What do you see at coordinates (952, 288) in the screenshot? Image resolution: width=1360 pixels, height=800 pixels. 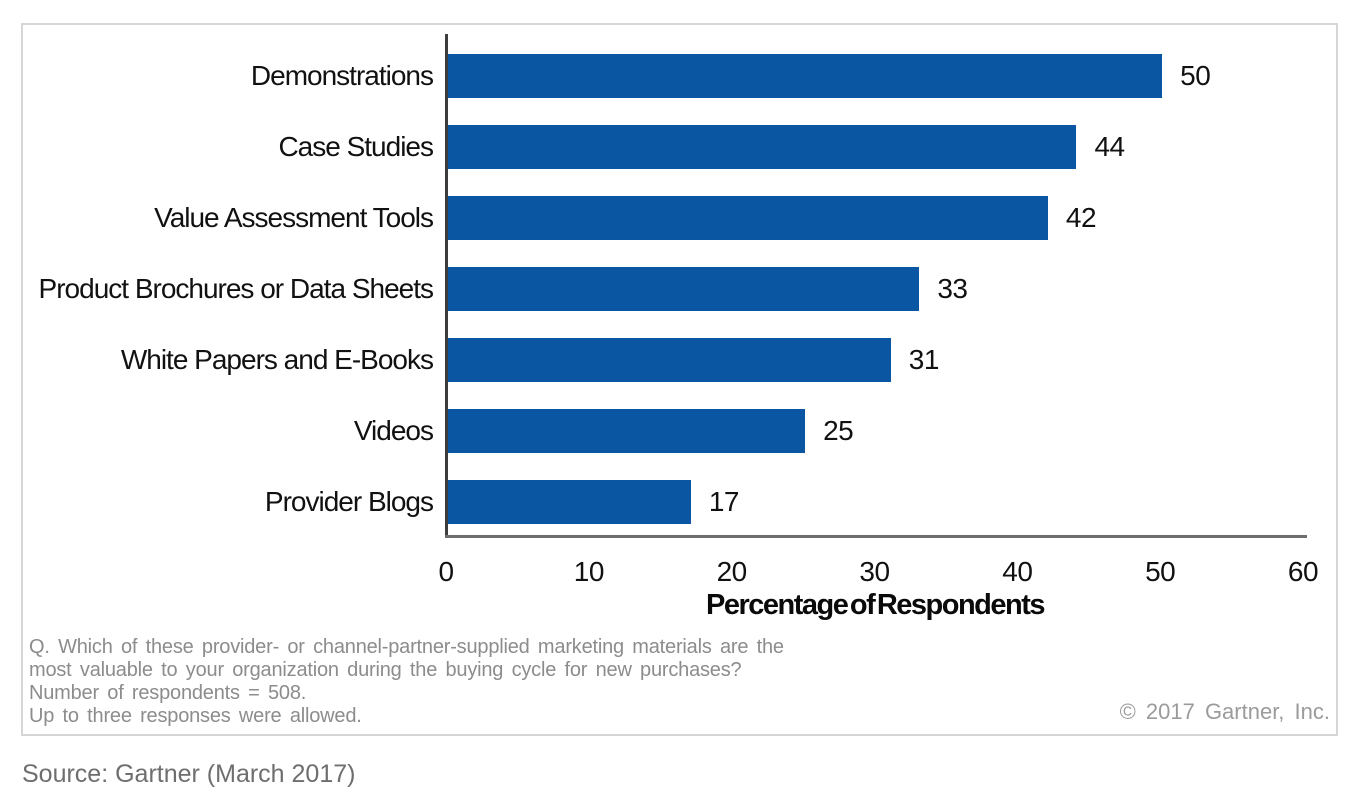 I see `value-label: 33` at bounding box center [952, 288].